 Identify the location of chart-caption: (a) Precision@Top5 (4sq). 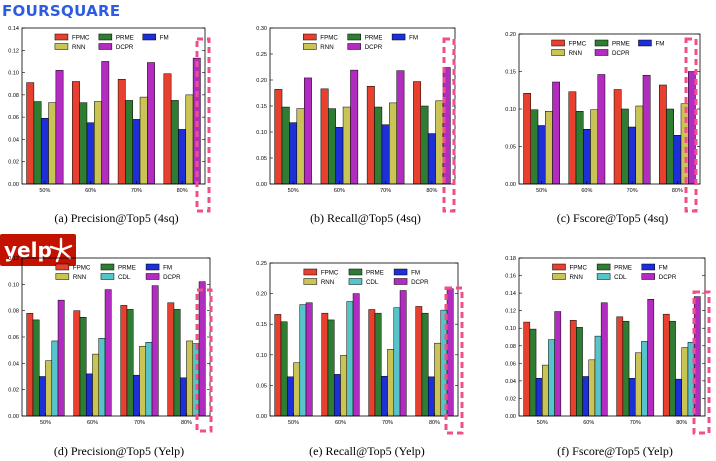
(116, 218).